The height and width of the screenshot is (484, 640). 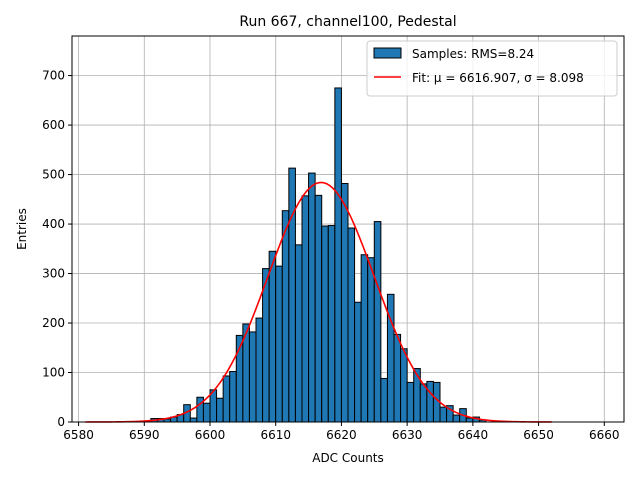 What do you see at coordinates (407, 435) in the screenshot?
I see `x-tick-label: 6630` at bounding box center [407, 435].